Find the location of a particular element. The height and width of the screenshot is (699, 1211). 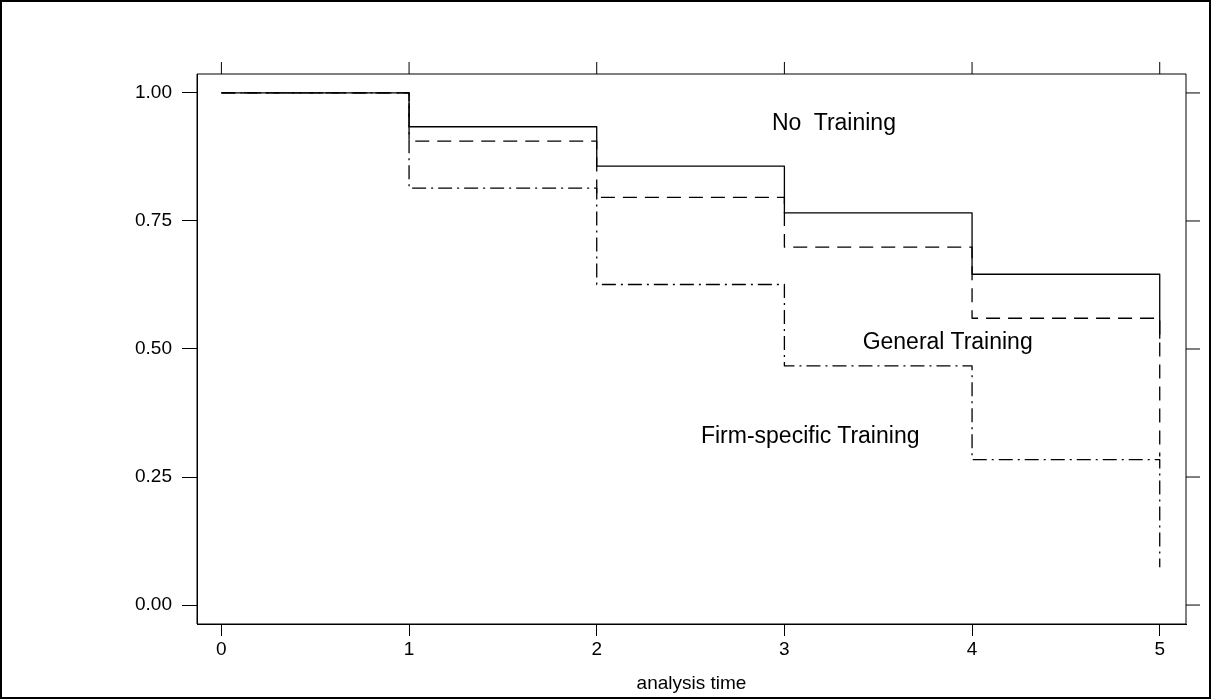

text: Firm-specific Training is located at coordinates (810, 435).